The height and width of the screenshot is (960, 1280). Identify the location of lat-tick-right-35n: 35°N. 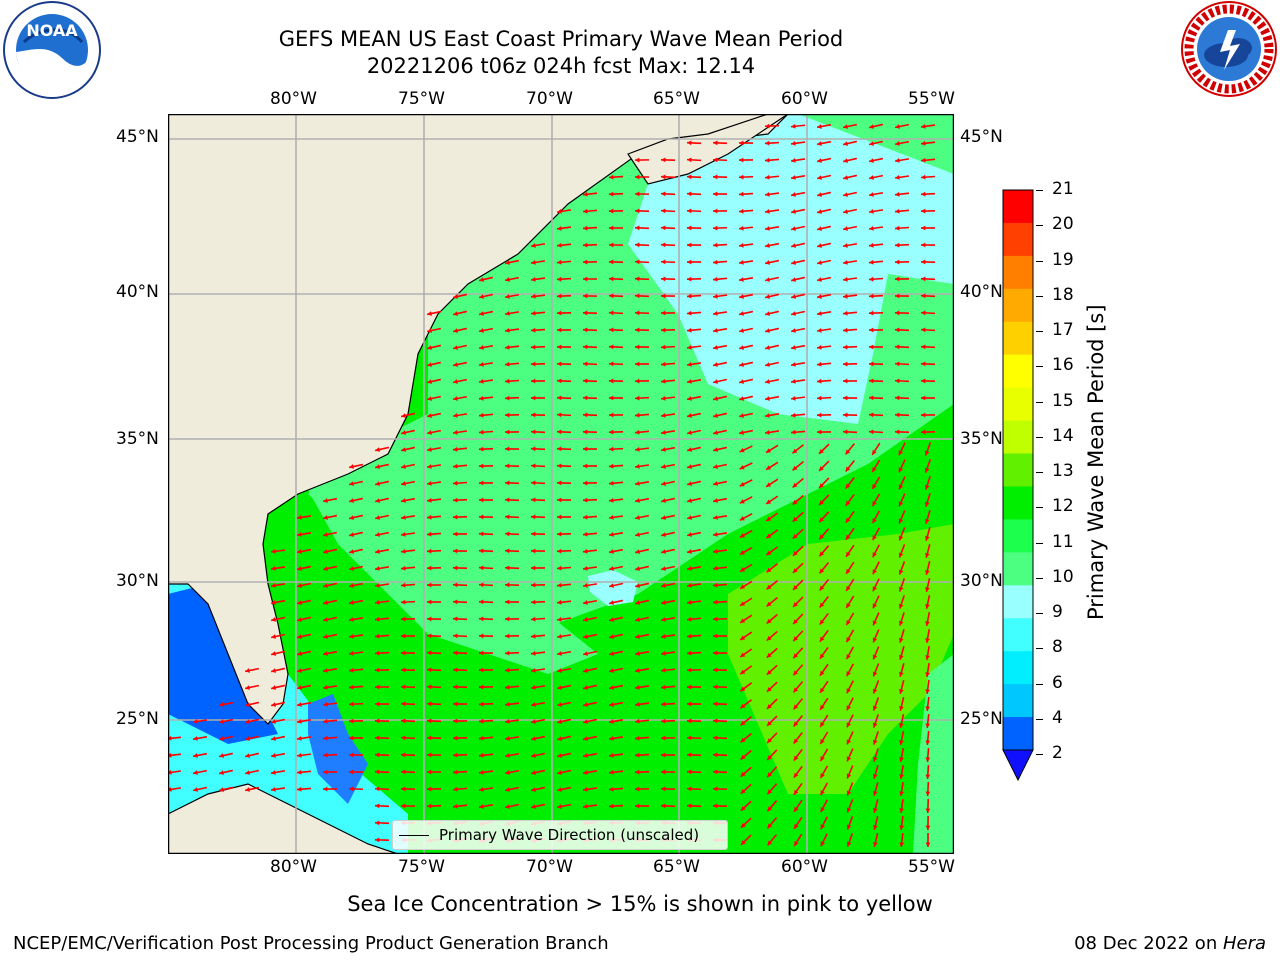
(981, 439).